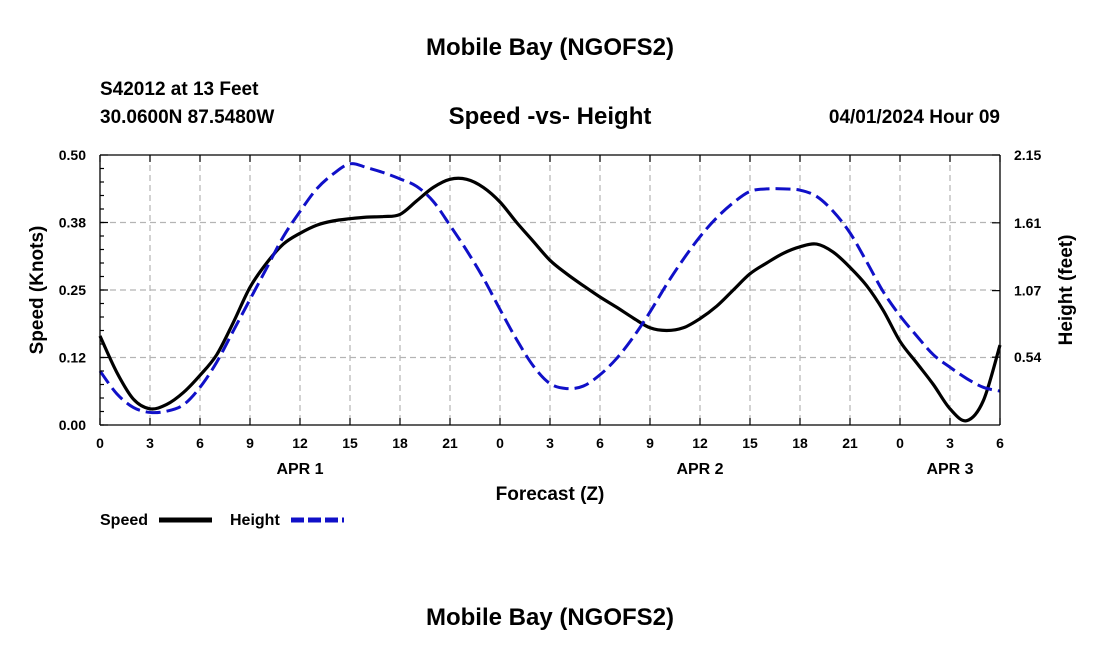 The image size is (1100, 650). What do you see at coordinates (124, 520) in the screenshot?
I see `legend-speed-label: Speed` at bounding box center [124, 520].